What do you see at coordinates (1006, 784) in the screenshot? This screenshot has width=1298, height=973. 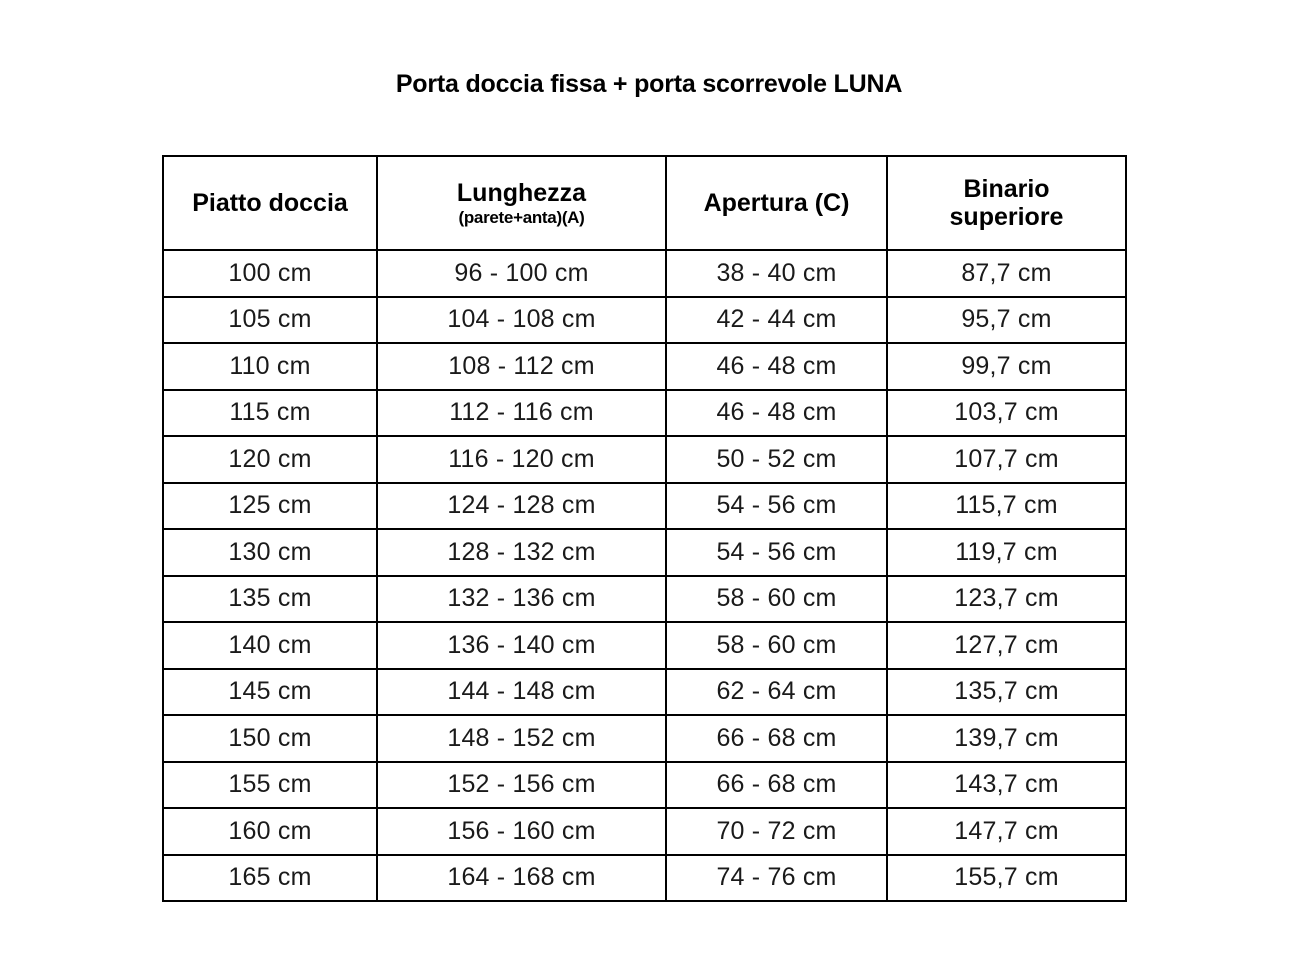 I see `cell-binario-superiore: 143,7 cm` at bounding box center [1006, 784].